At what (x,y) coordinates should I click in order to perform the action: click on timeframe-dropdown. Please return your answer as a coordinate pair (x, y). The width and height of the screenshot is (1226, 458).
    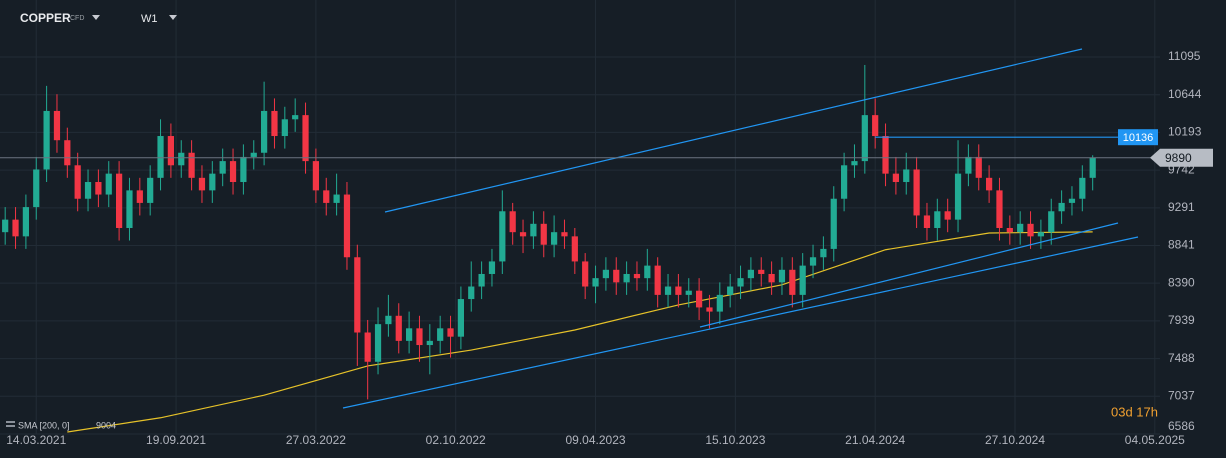
    Looking at the image, I should click on (173, 17).